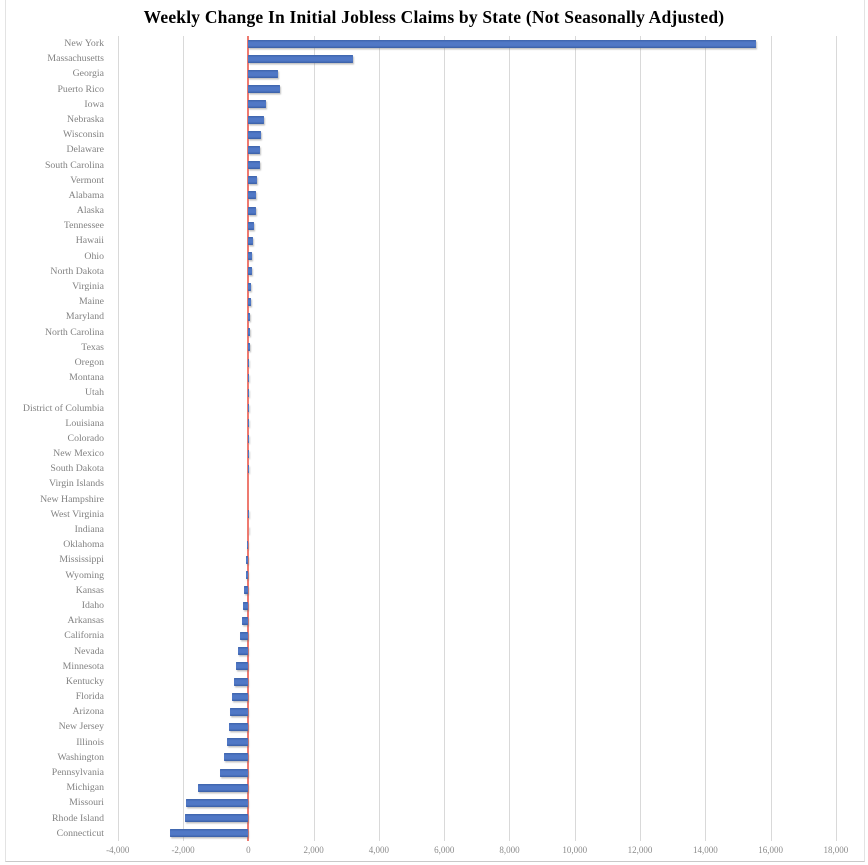 This screenshot has height=865, width=868. What do you see at coordinates (80, 89) in the screenshot?
I see `state-label: Puerto Rico` at bounding box center [80, 89].